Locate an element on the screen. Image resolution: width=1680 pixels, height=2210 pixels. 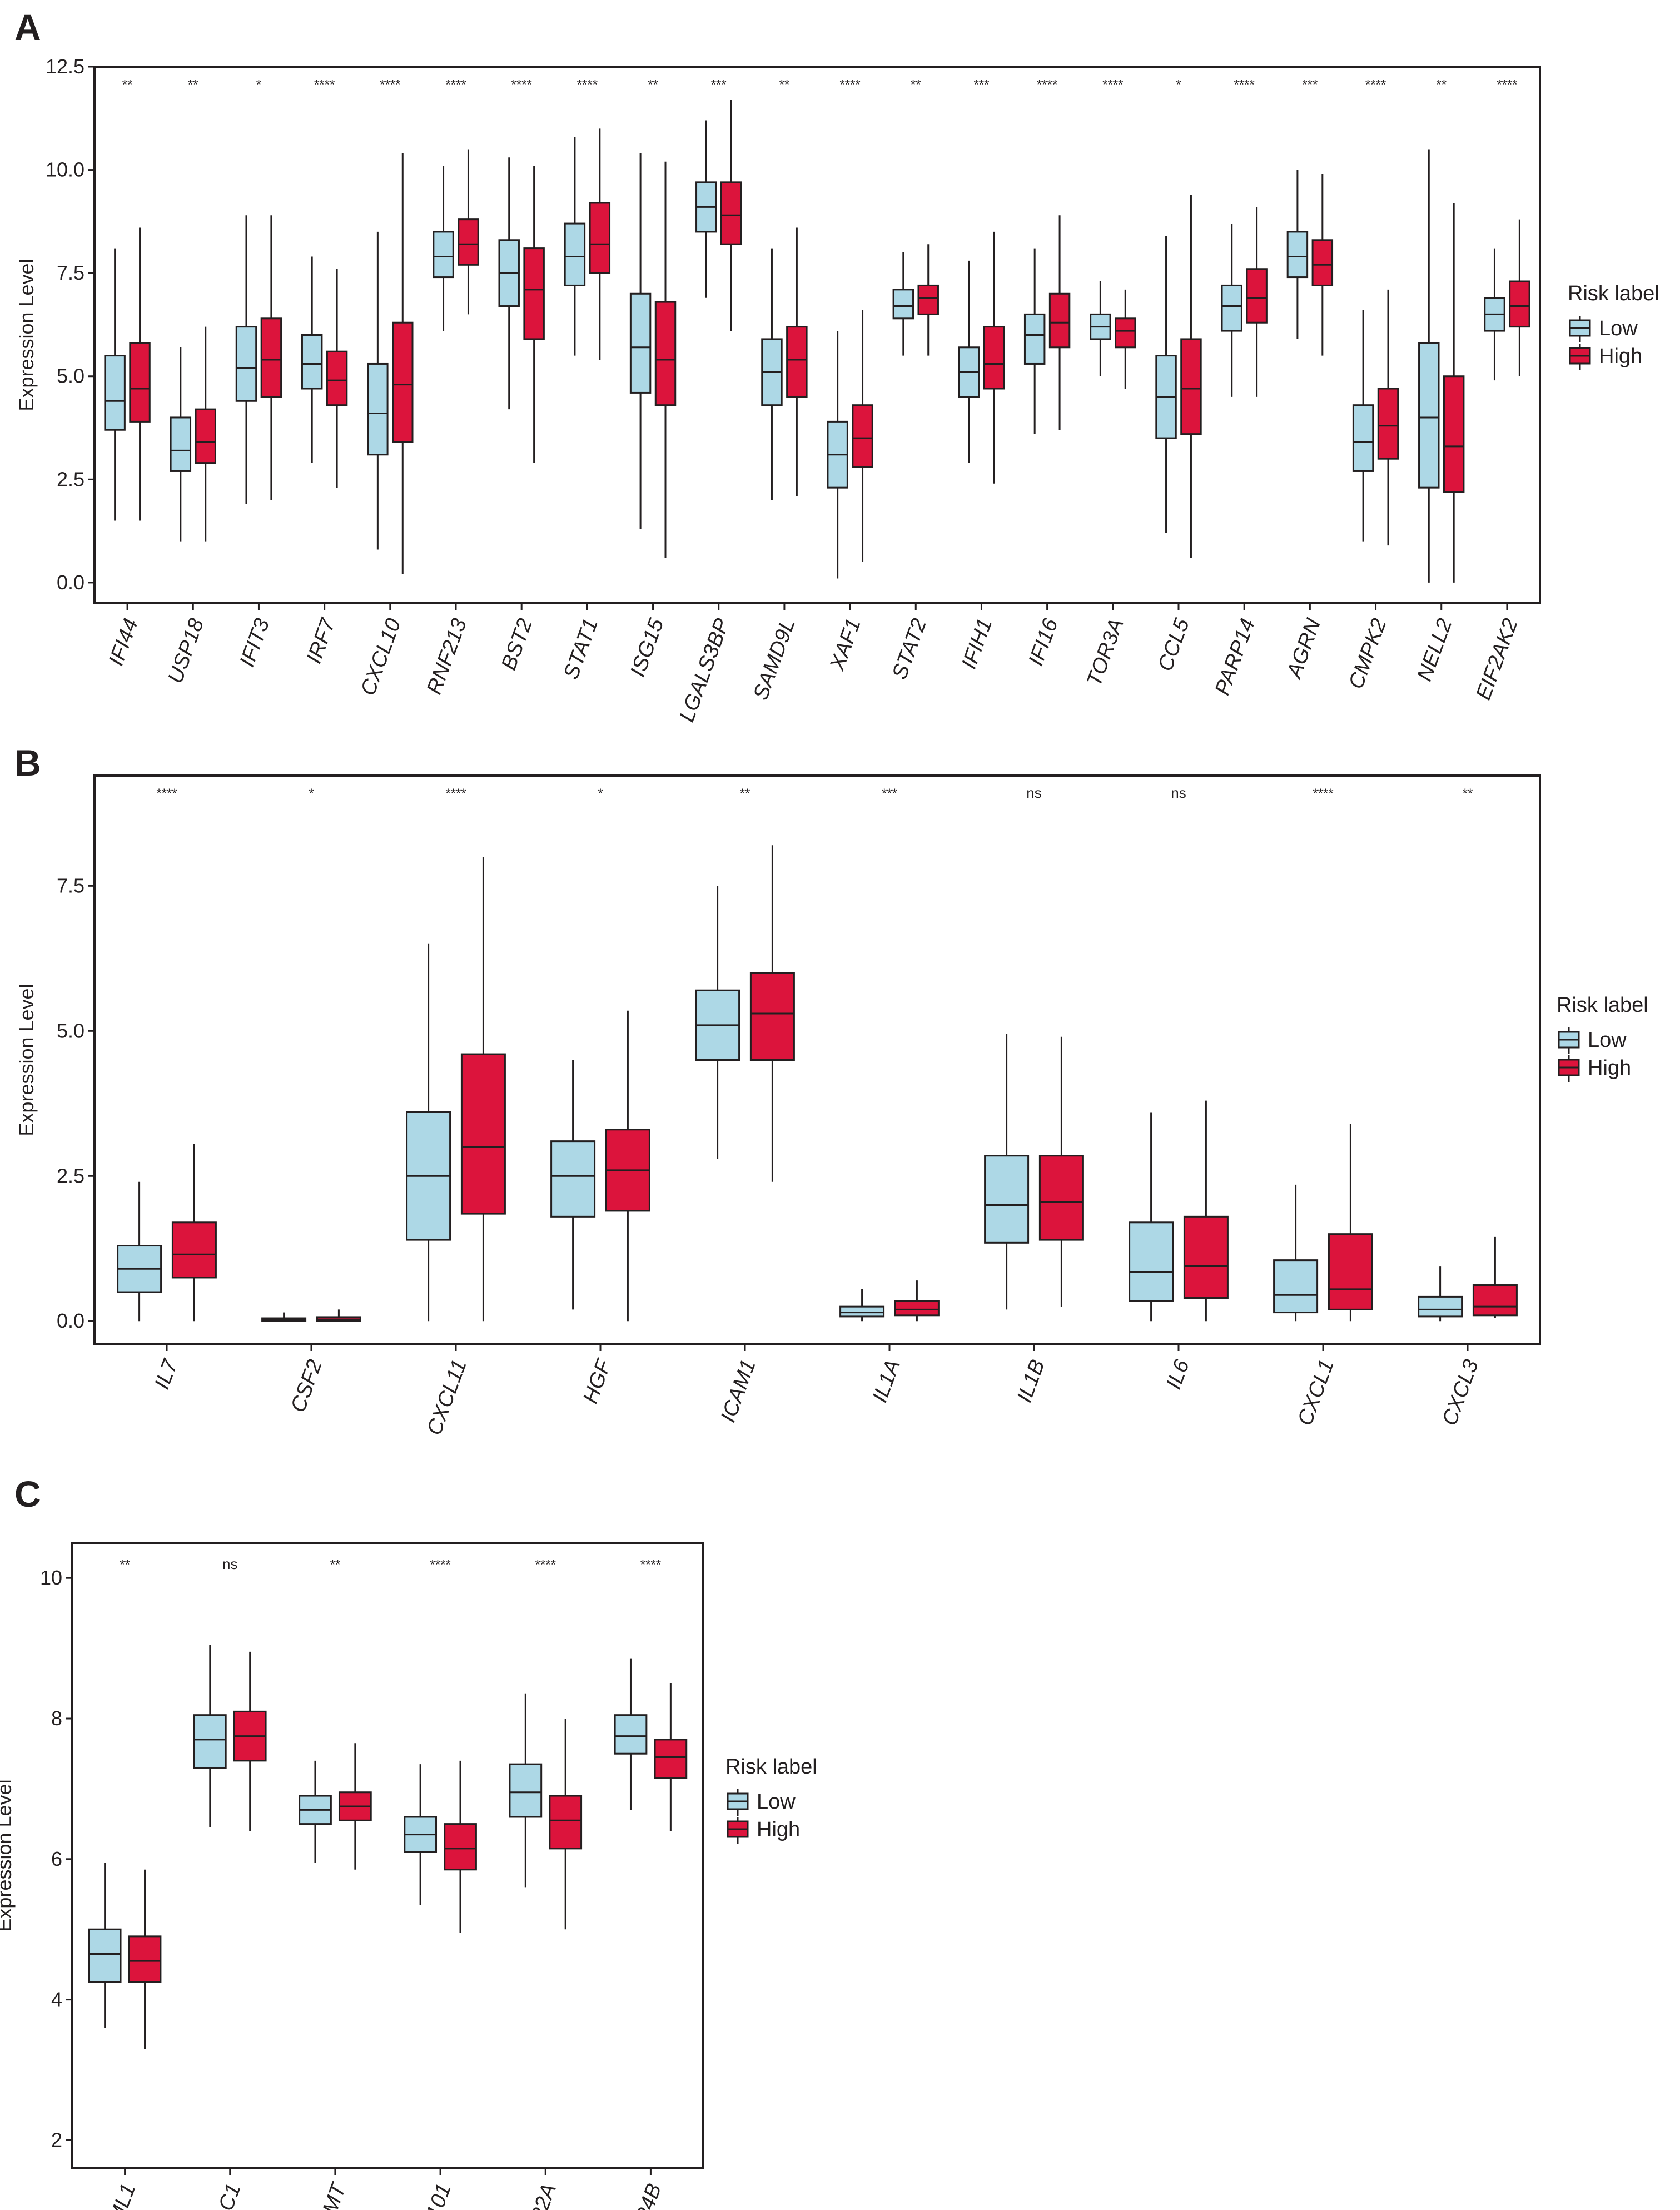
x-tick-label: CHMP2A is located at coordinates (535, 2195).